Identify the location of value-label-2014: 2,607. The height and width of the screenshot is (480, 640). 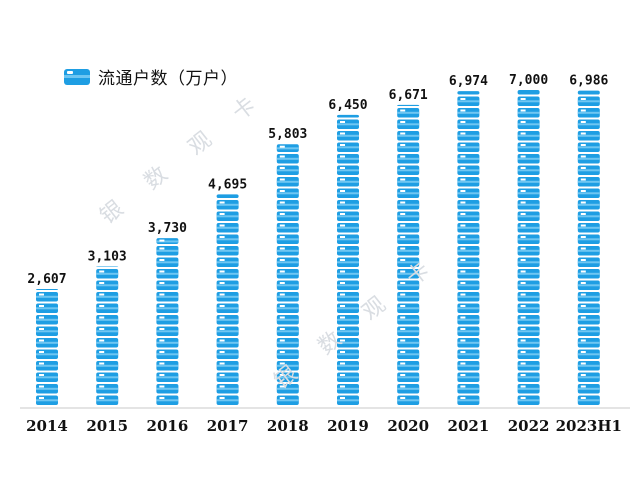
(46, 279).